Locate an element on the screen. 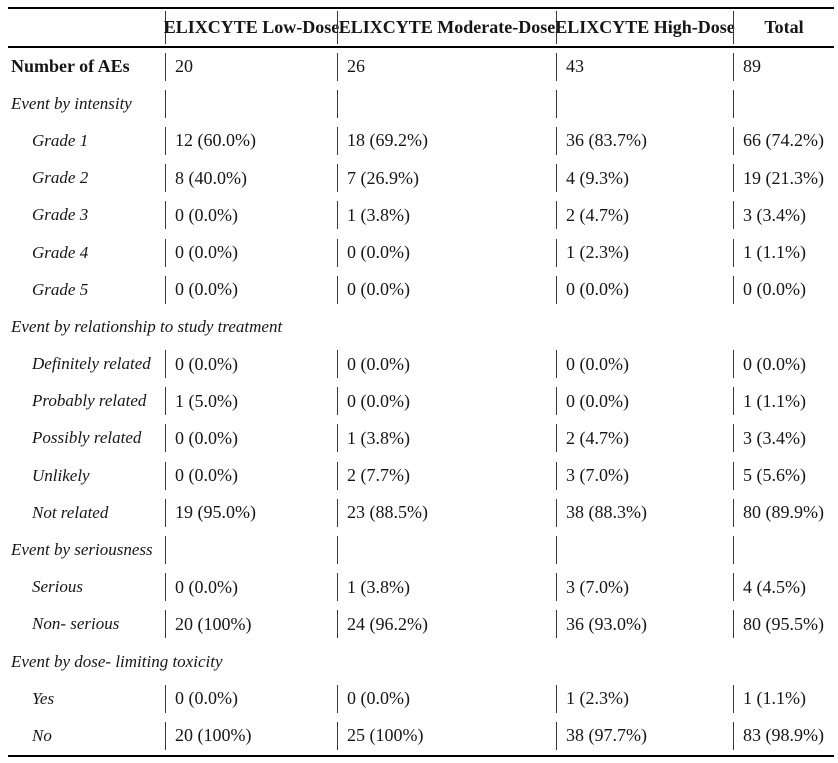 The height and width of the screenshot is (763, 838). table-row: Unlikely 0 (0.0%) 2 (7.7%) 3 (7.0%) 5 (5.6%) is located at coordinates (421, 475).